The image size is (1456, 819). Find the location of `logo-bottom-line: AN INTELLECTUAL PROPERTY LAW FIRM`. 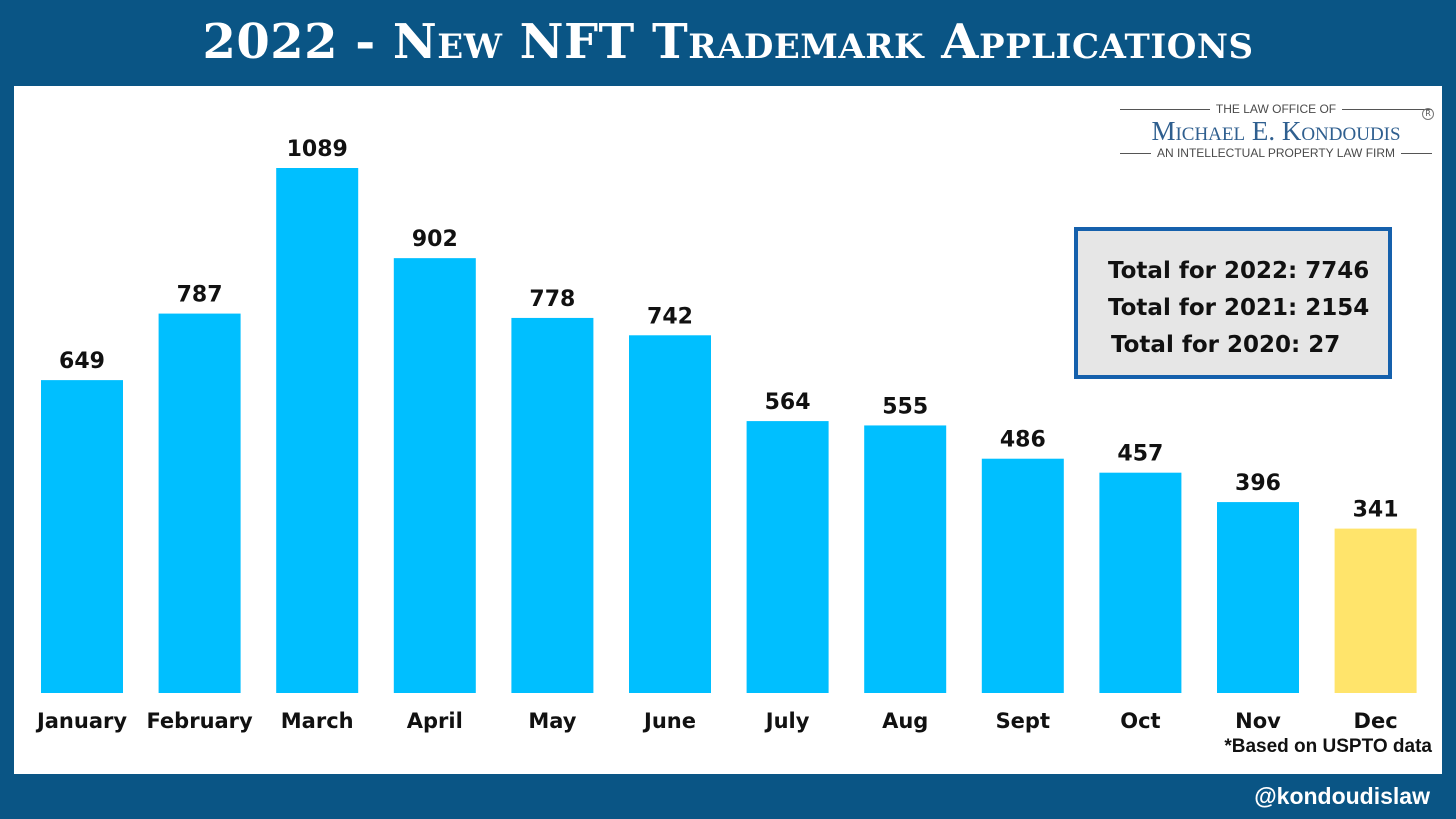

logo-bottom-line: AN INTELLECTUAL PROPERTY LAW FIRM is located at coordinates (1276, 153).